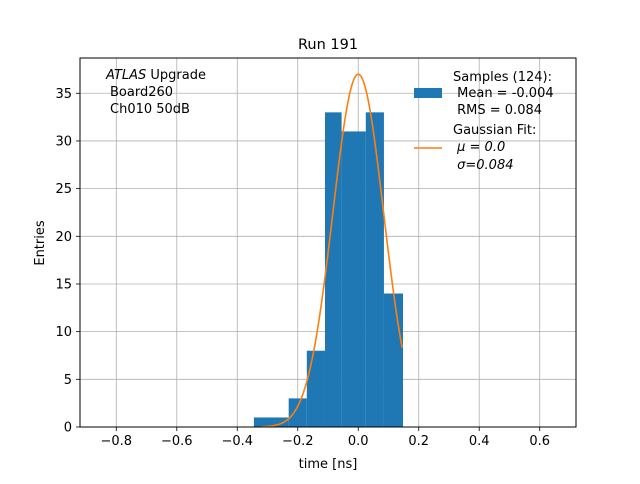 This screenshot has width=640, height=484. I want to click on annotation-line-2: Board260, so click(141, 92).